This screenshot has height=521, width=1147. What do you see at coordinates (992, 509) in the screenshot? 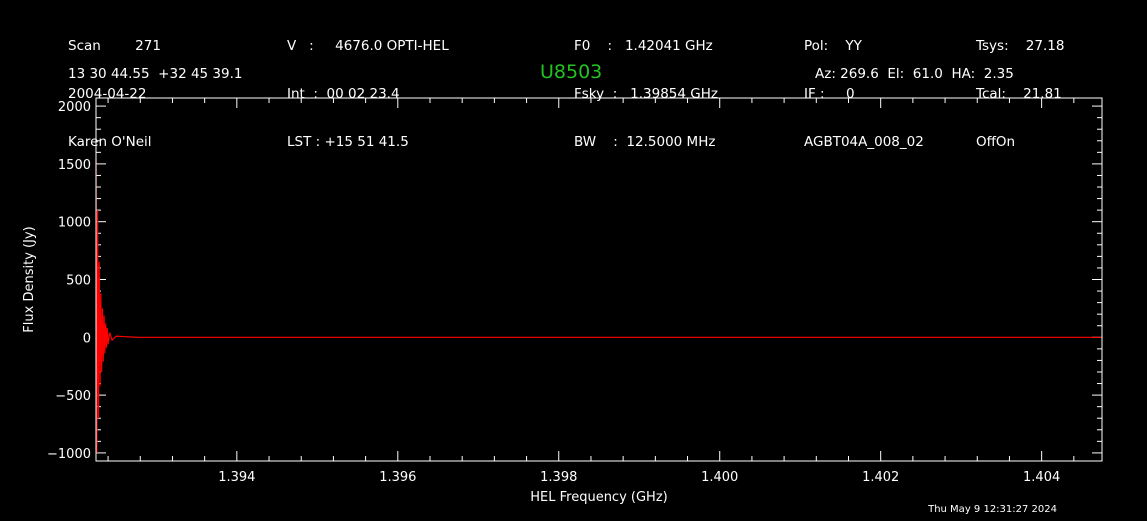
I see `plot-timestamp: Thu May 9 12:31:27 2024` at bounding box center [992, 509].